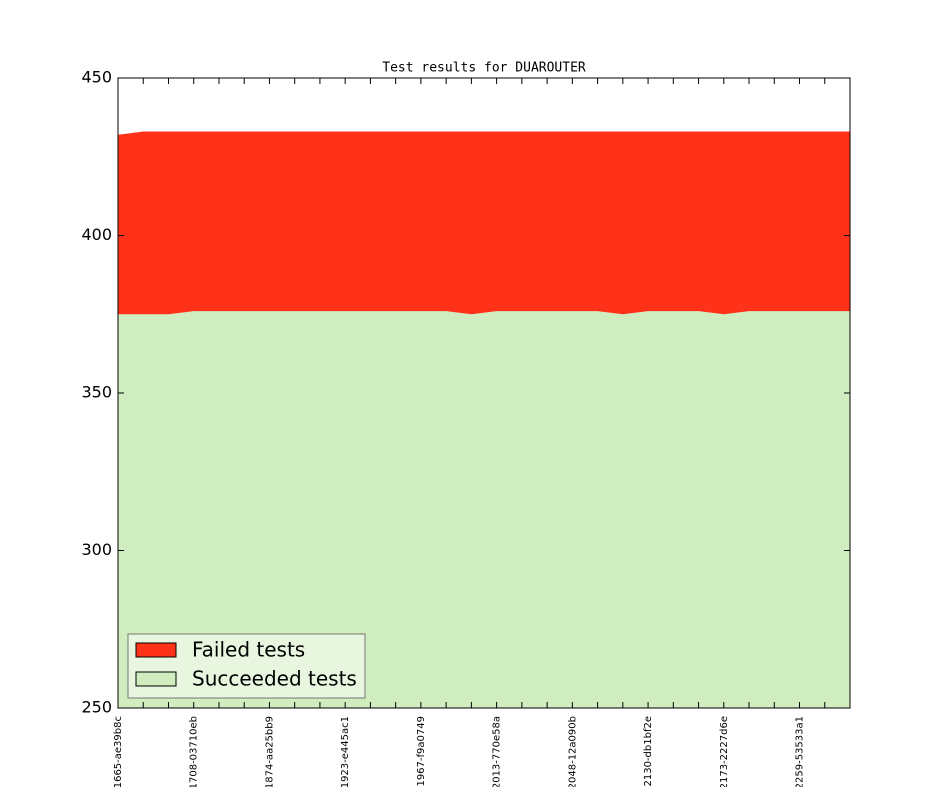 The width and height of the screenshot is (944, 791). Describe the element at coordinates (497, 751) in the screenshot. I see `x-tick-label: 2013-770e58a` at that location.